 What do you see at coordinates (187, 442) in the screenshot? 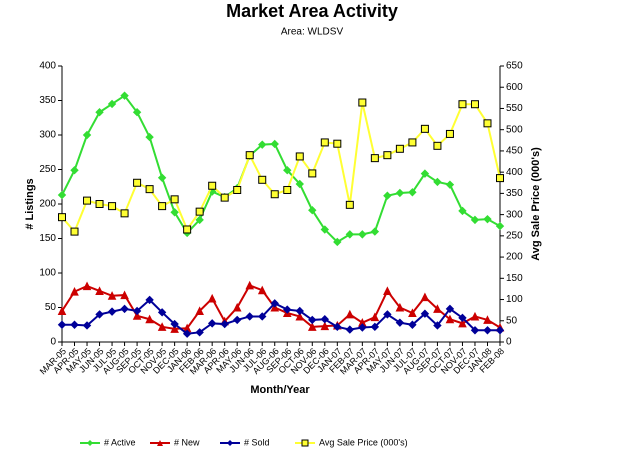
I see `legend-label: # New` at bounding box center [187, 442].